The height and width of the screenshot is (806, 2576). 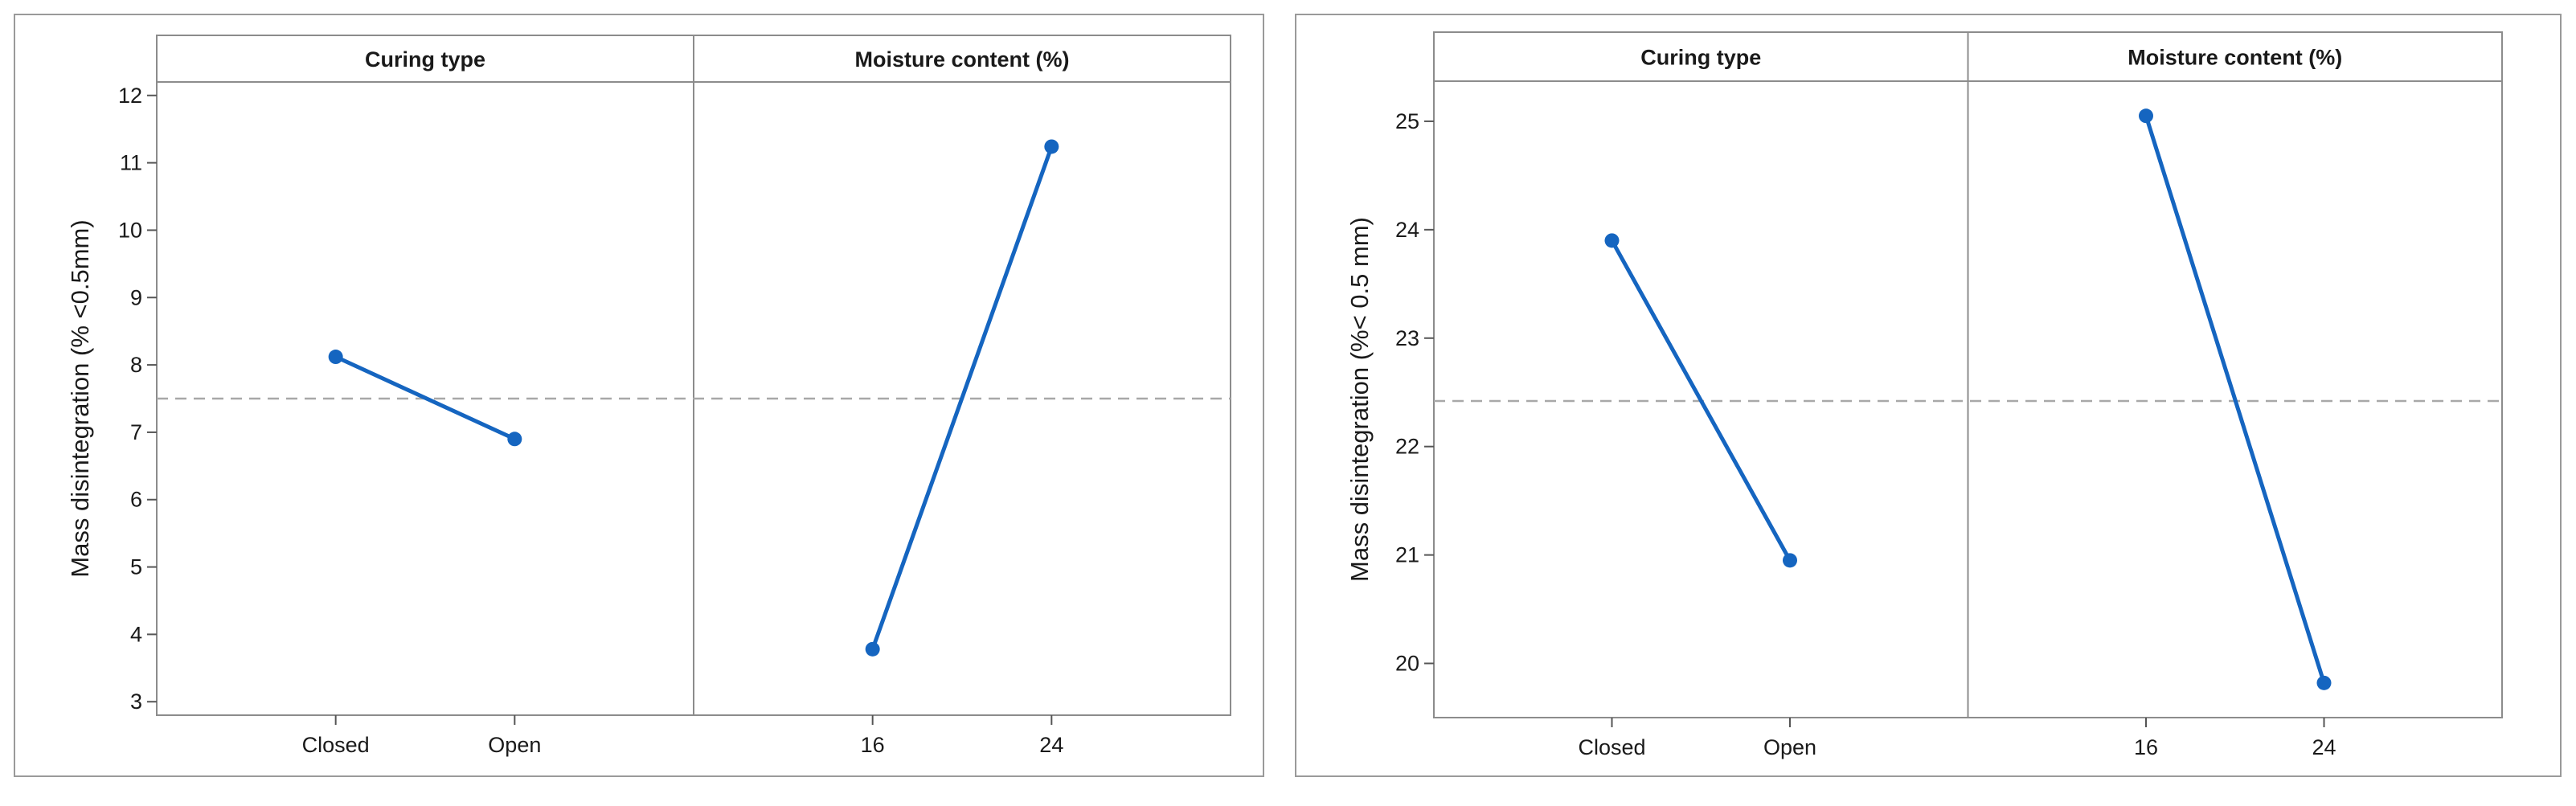 I want to click on y-axis-title: Mass disintegration (% <0.5mm), so click(x=80, y=398).